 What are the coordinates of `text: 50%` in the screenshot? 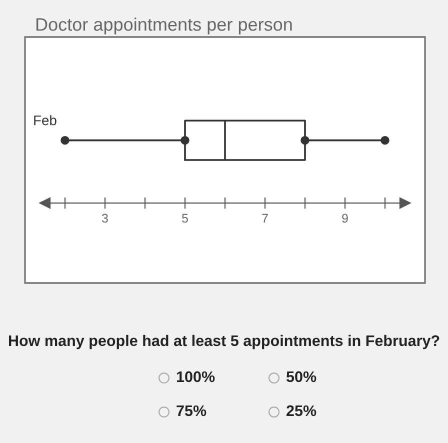 It's located at (301, 376).